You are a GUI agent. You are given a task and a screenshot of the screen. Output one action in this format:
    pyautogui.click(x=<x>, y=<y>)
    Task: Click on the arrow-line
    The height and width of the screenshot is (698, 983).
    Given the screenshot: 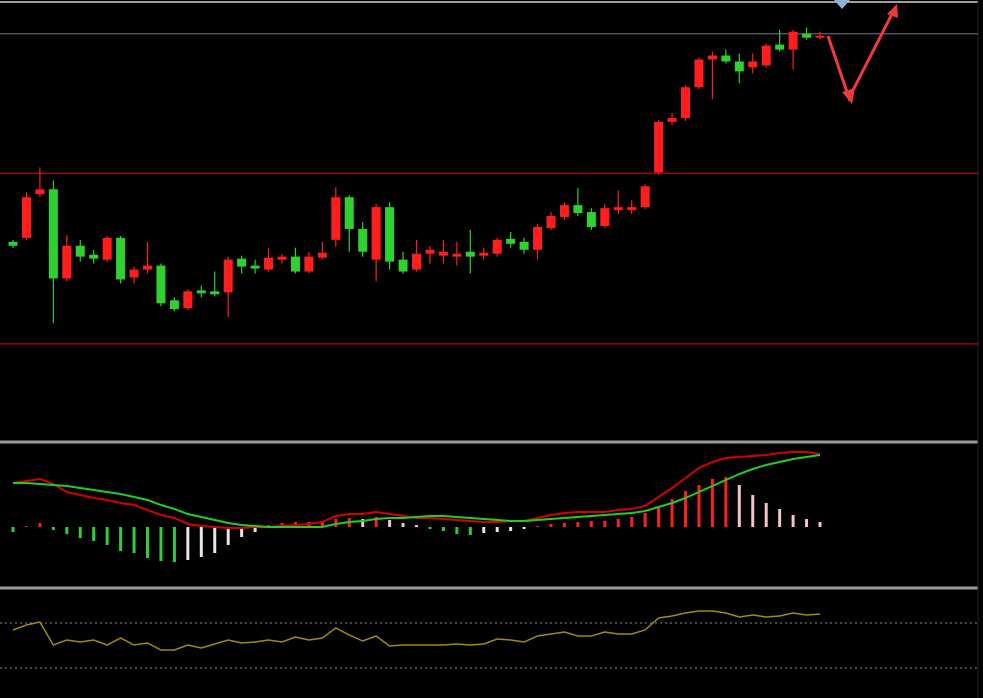 What is the action you would take?
    pyautogui.click(x=860, y=56)
    